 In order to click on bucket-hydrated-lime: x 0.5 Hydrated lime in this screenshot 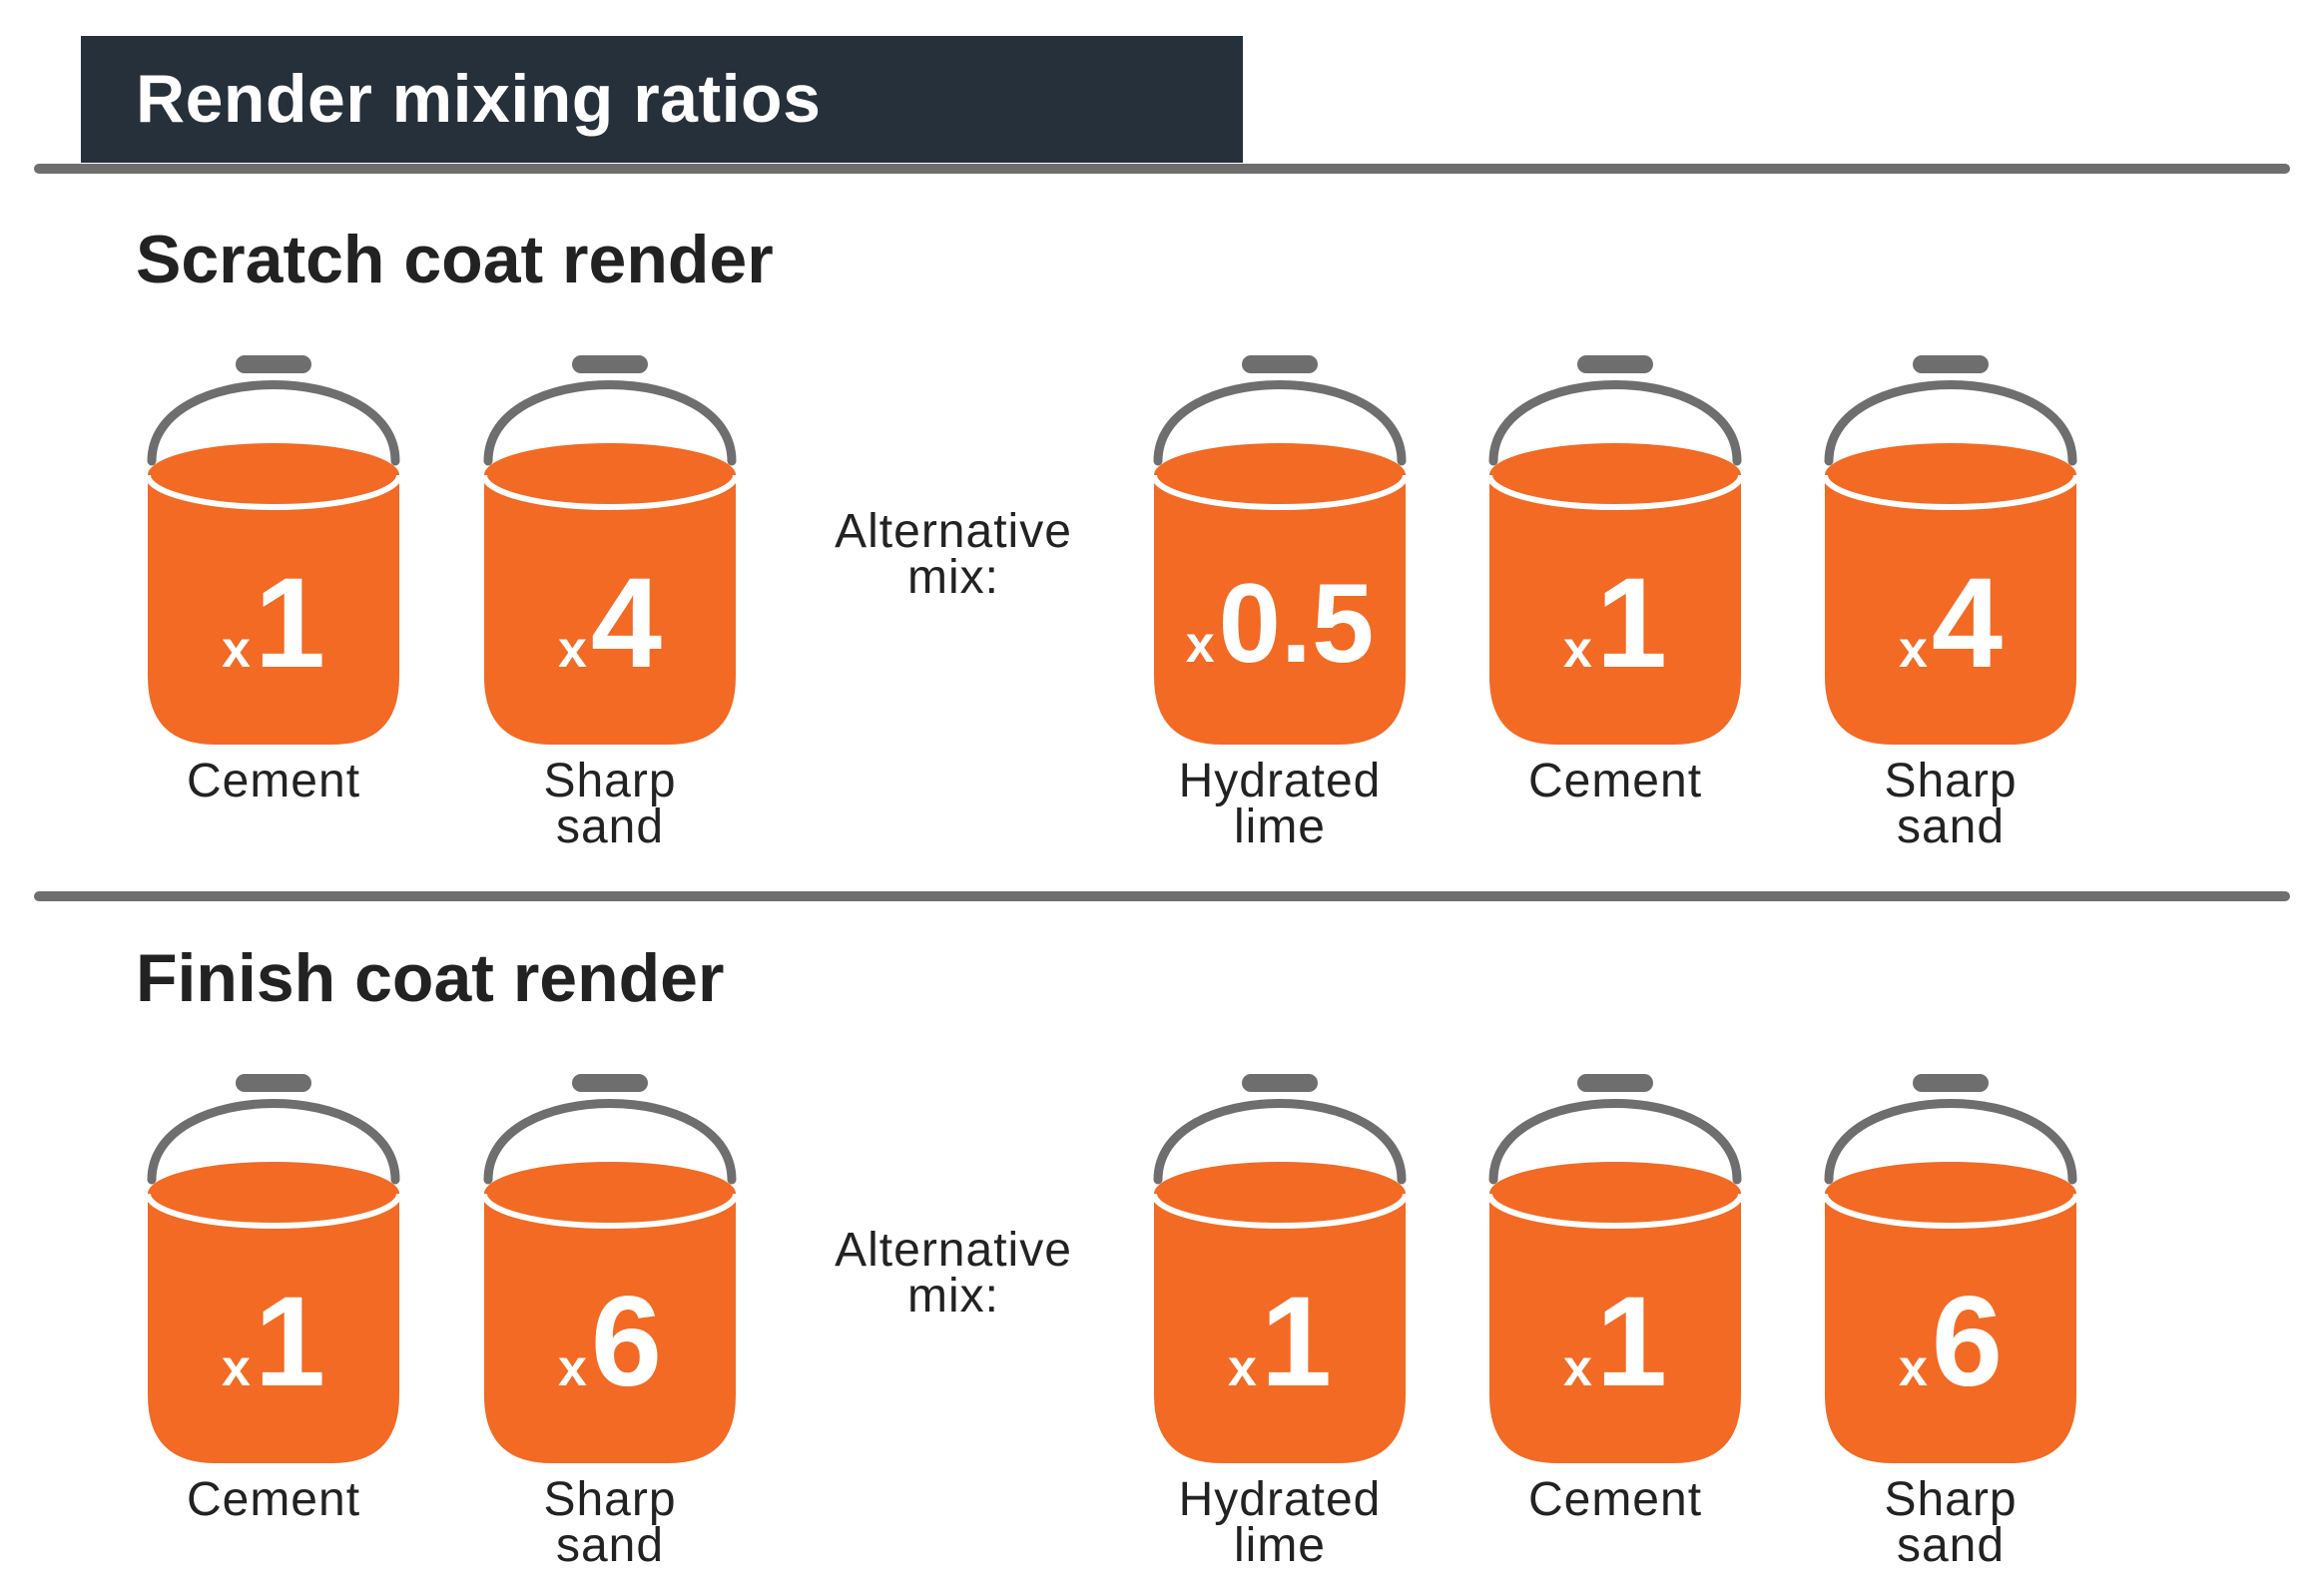, I will do `click(1280, 604)`.